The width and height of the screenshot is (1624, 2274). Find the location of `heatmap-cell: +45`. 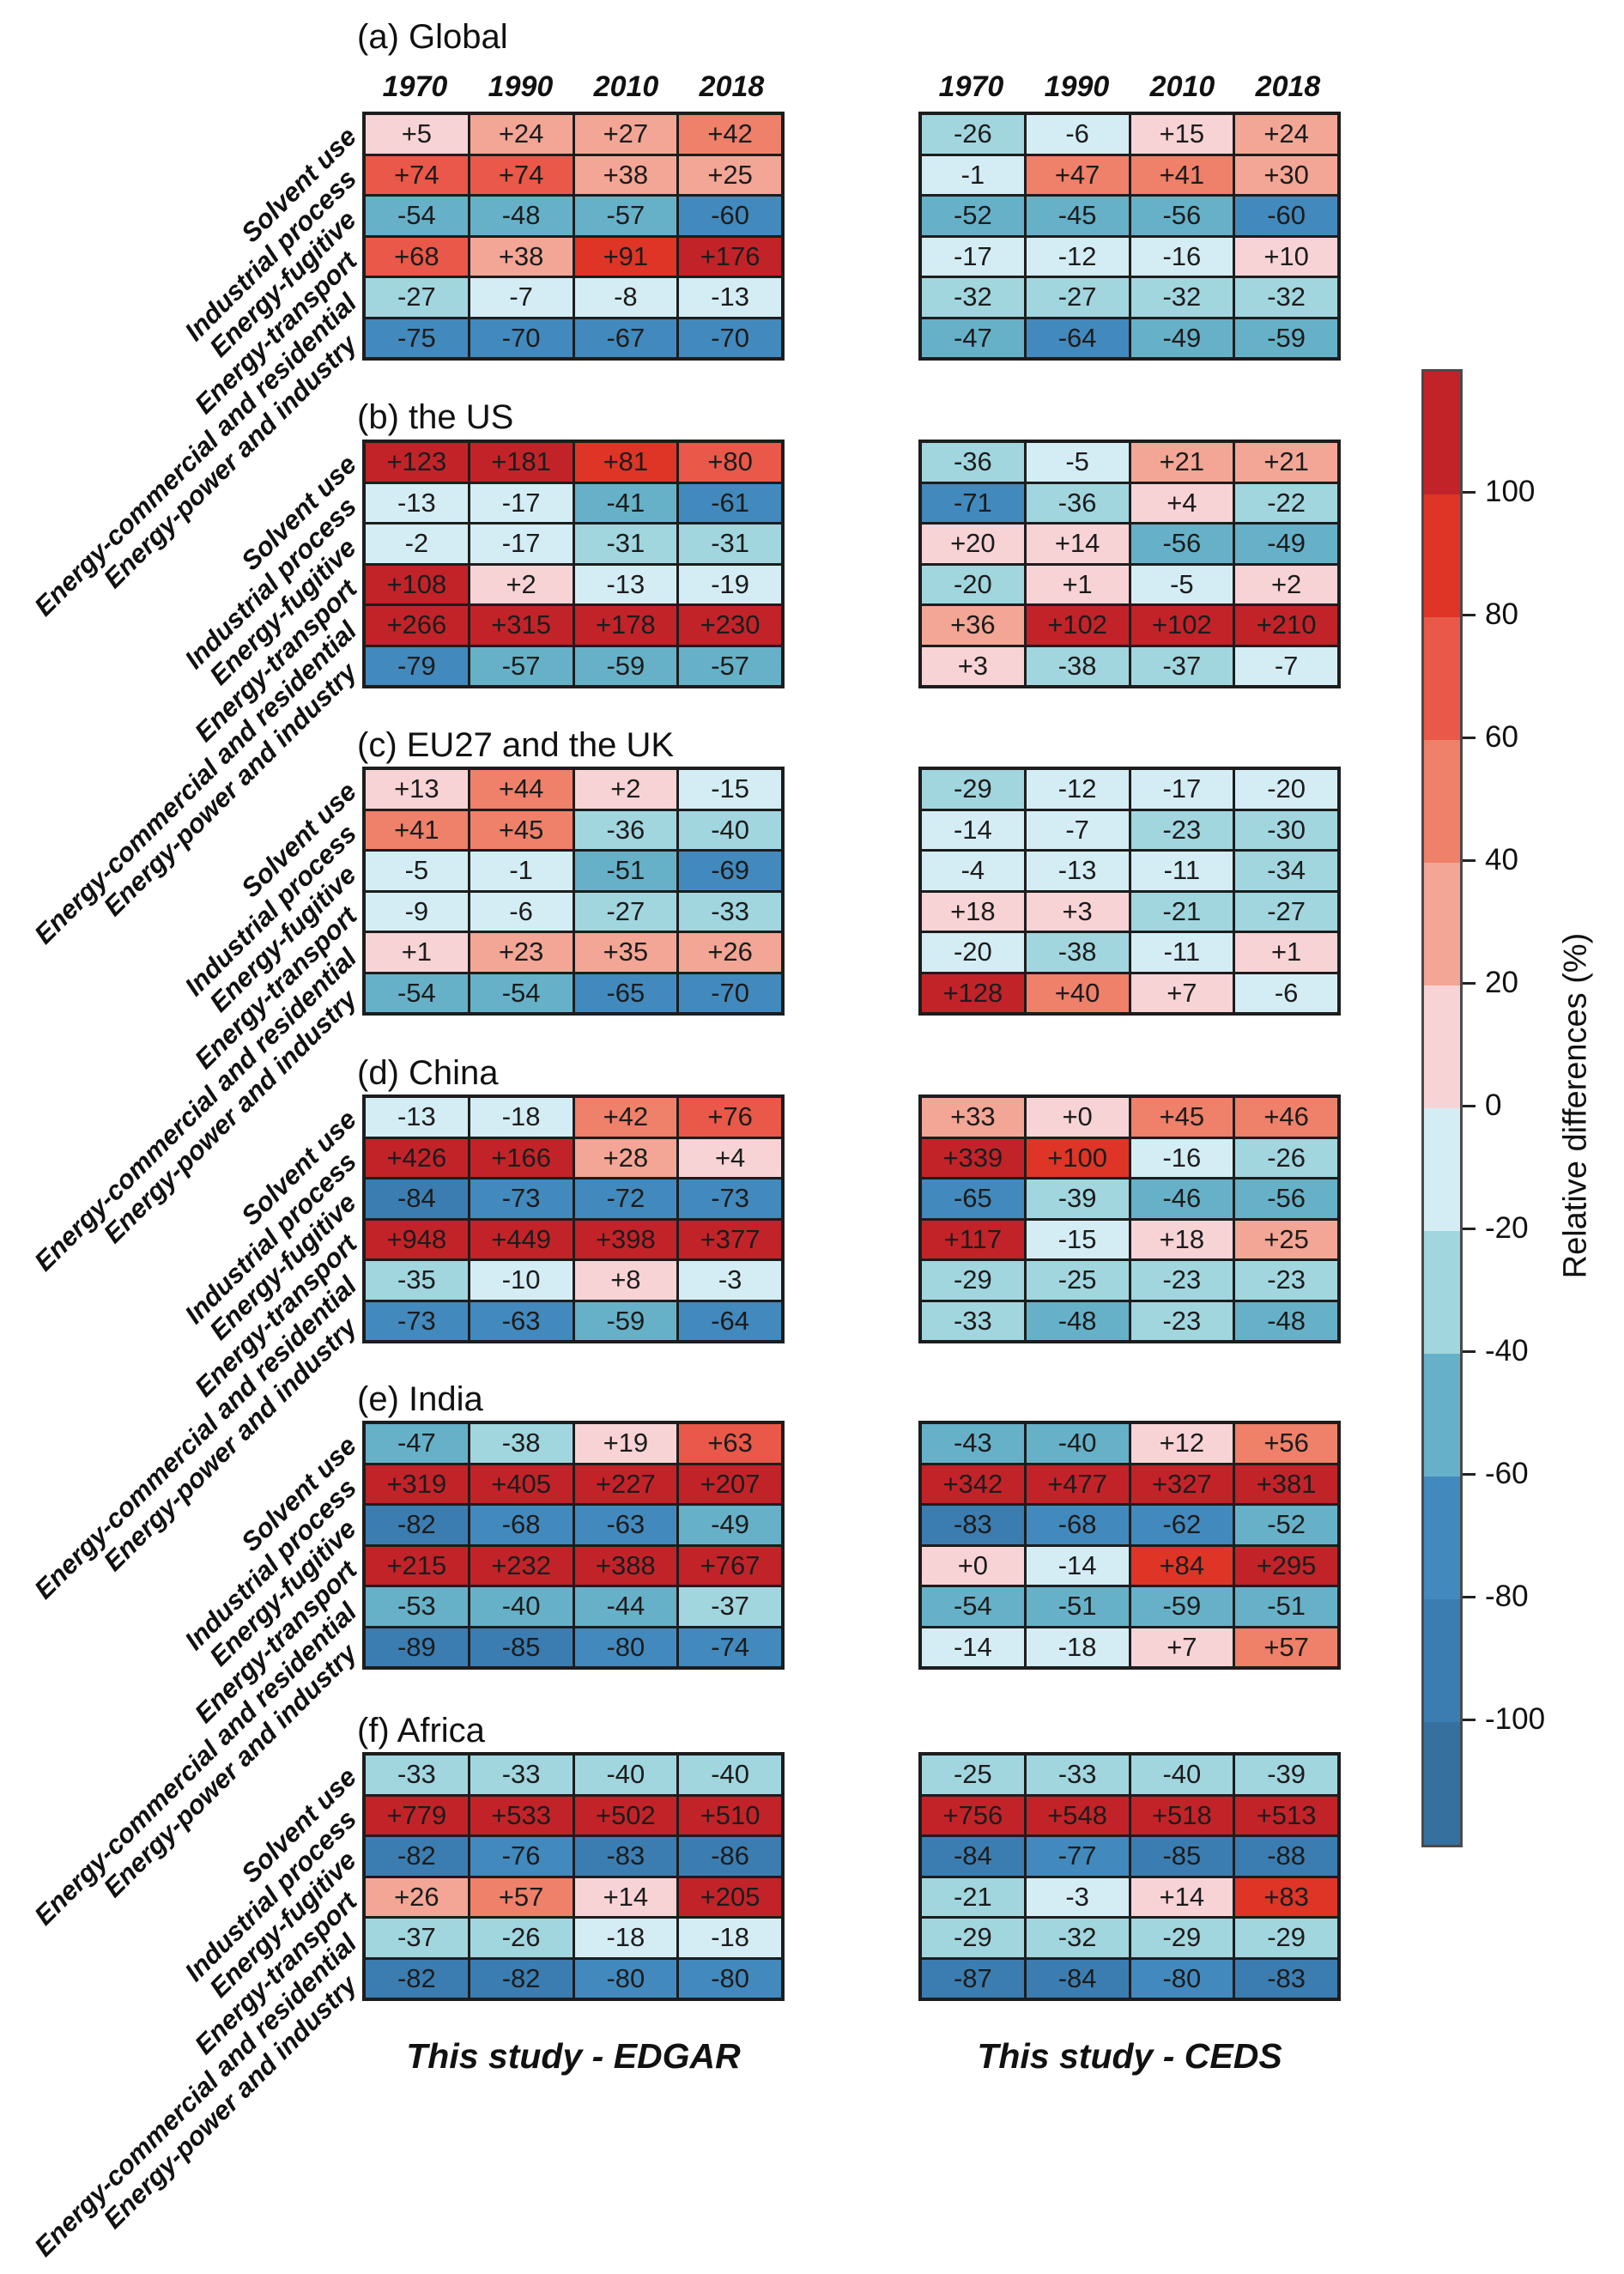

heatmap-cell: +45 is located at coordinates (1181, 1117).